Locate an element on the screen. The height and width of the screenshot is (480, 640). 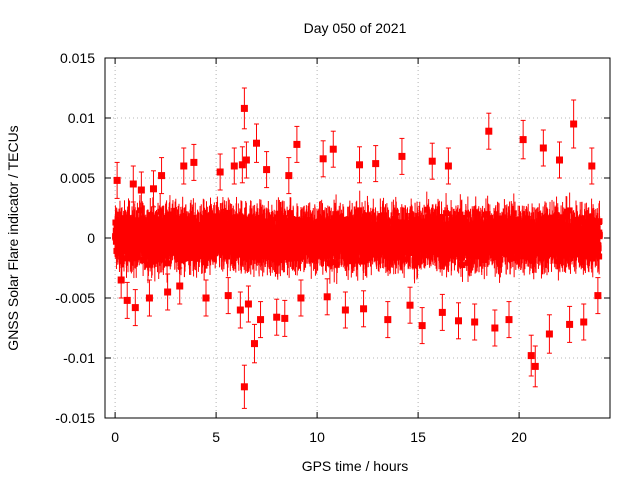
y-tick-label: -0.005 is located at coordinates (75, 298).